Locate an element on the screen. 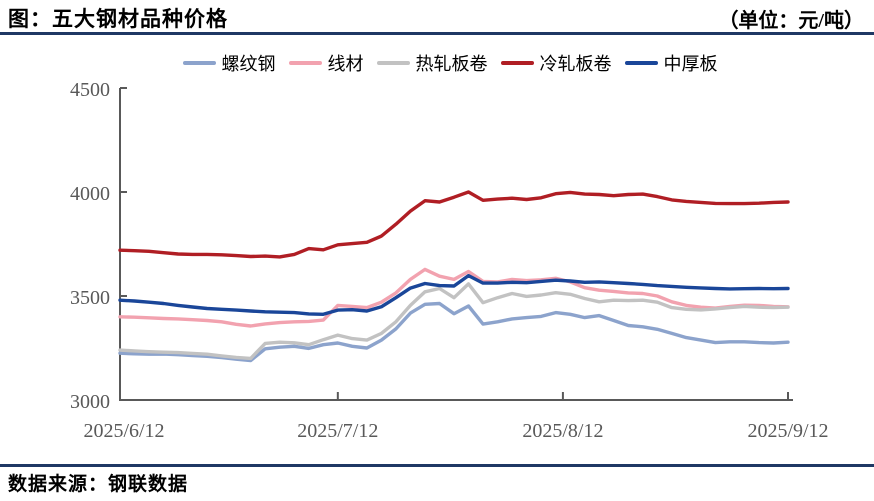 The height and width of the screenshot is (501, 874). legend-item-medium-plate: 中厚板 is located at coordinates (671, 63).